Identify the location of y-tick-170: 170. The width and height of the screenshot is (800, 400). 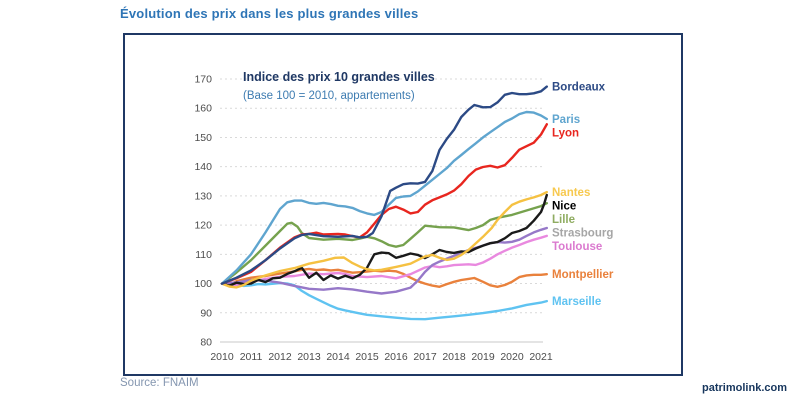
(203, 80).